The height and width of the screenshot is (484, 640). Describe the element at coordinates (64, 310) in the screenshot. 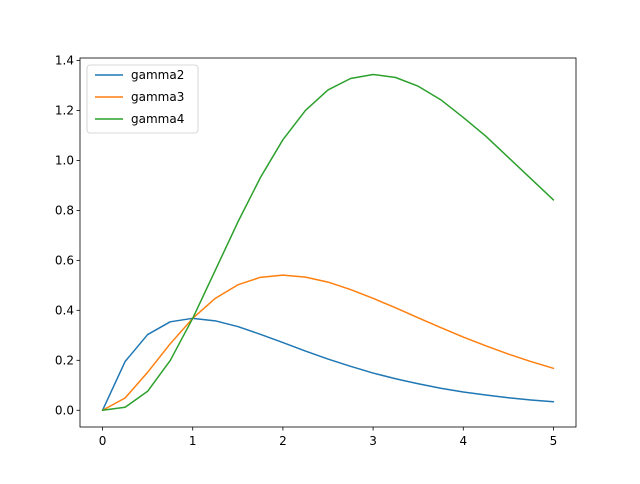

I see `y-tick-label: 0.4` at that location.